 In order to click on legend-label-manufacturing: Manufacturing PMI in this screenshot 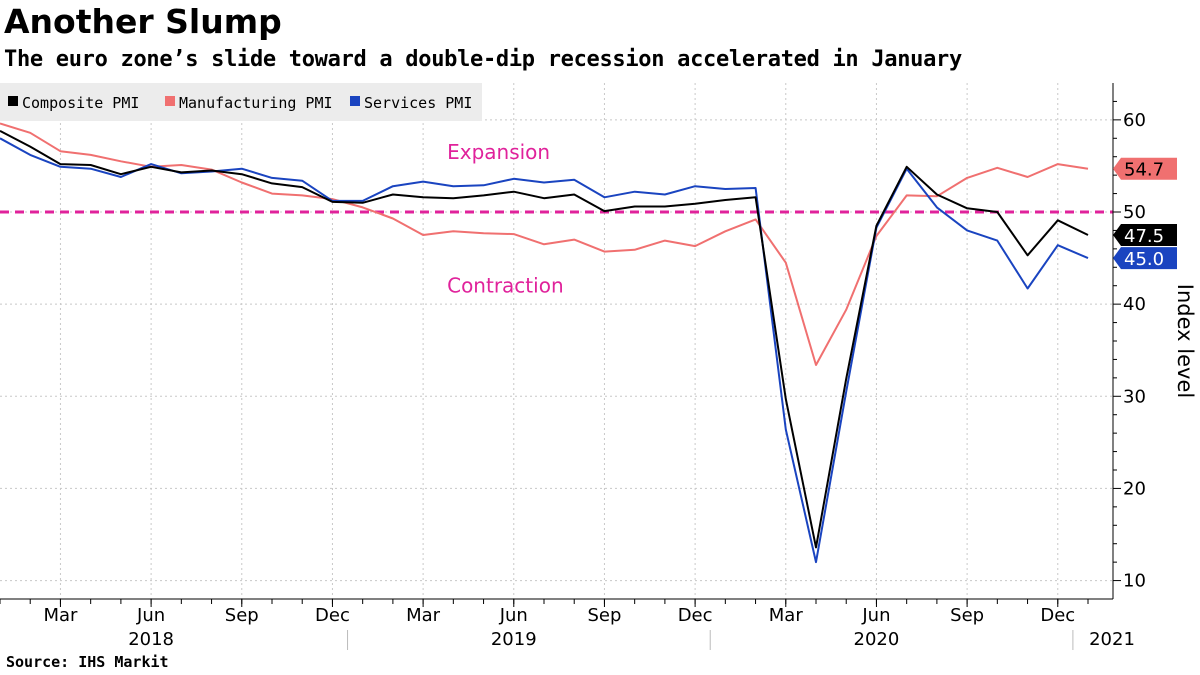, I will do `click(256, 103)`.